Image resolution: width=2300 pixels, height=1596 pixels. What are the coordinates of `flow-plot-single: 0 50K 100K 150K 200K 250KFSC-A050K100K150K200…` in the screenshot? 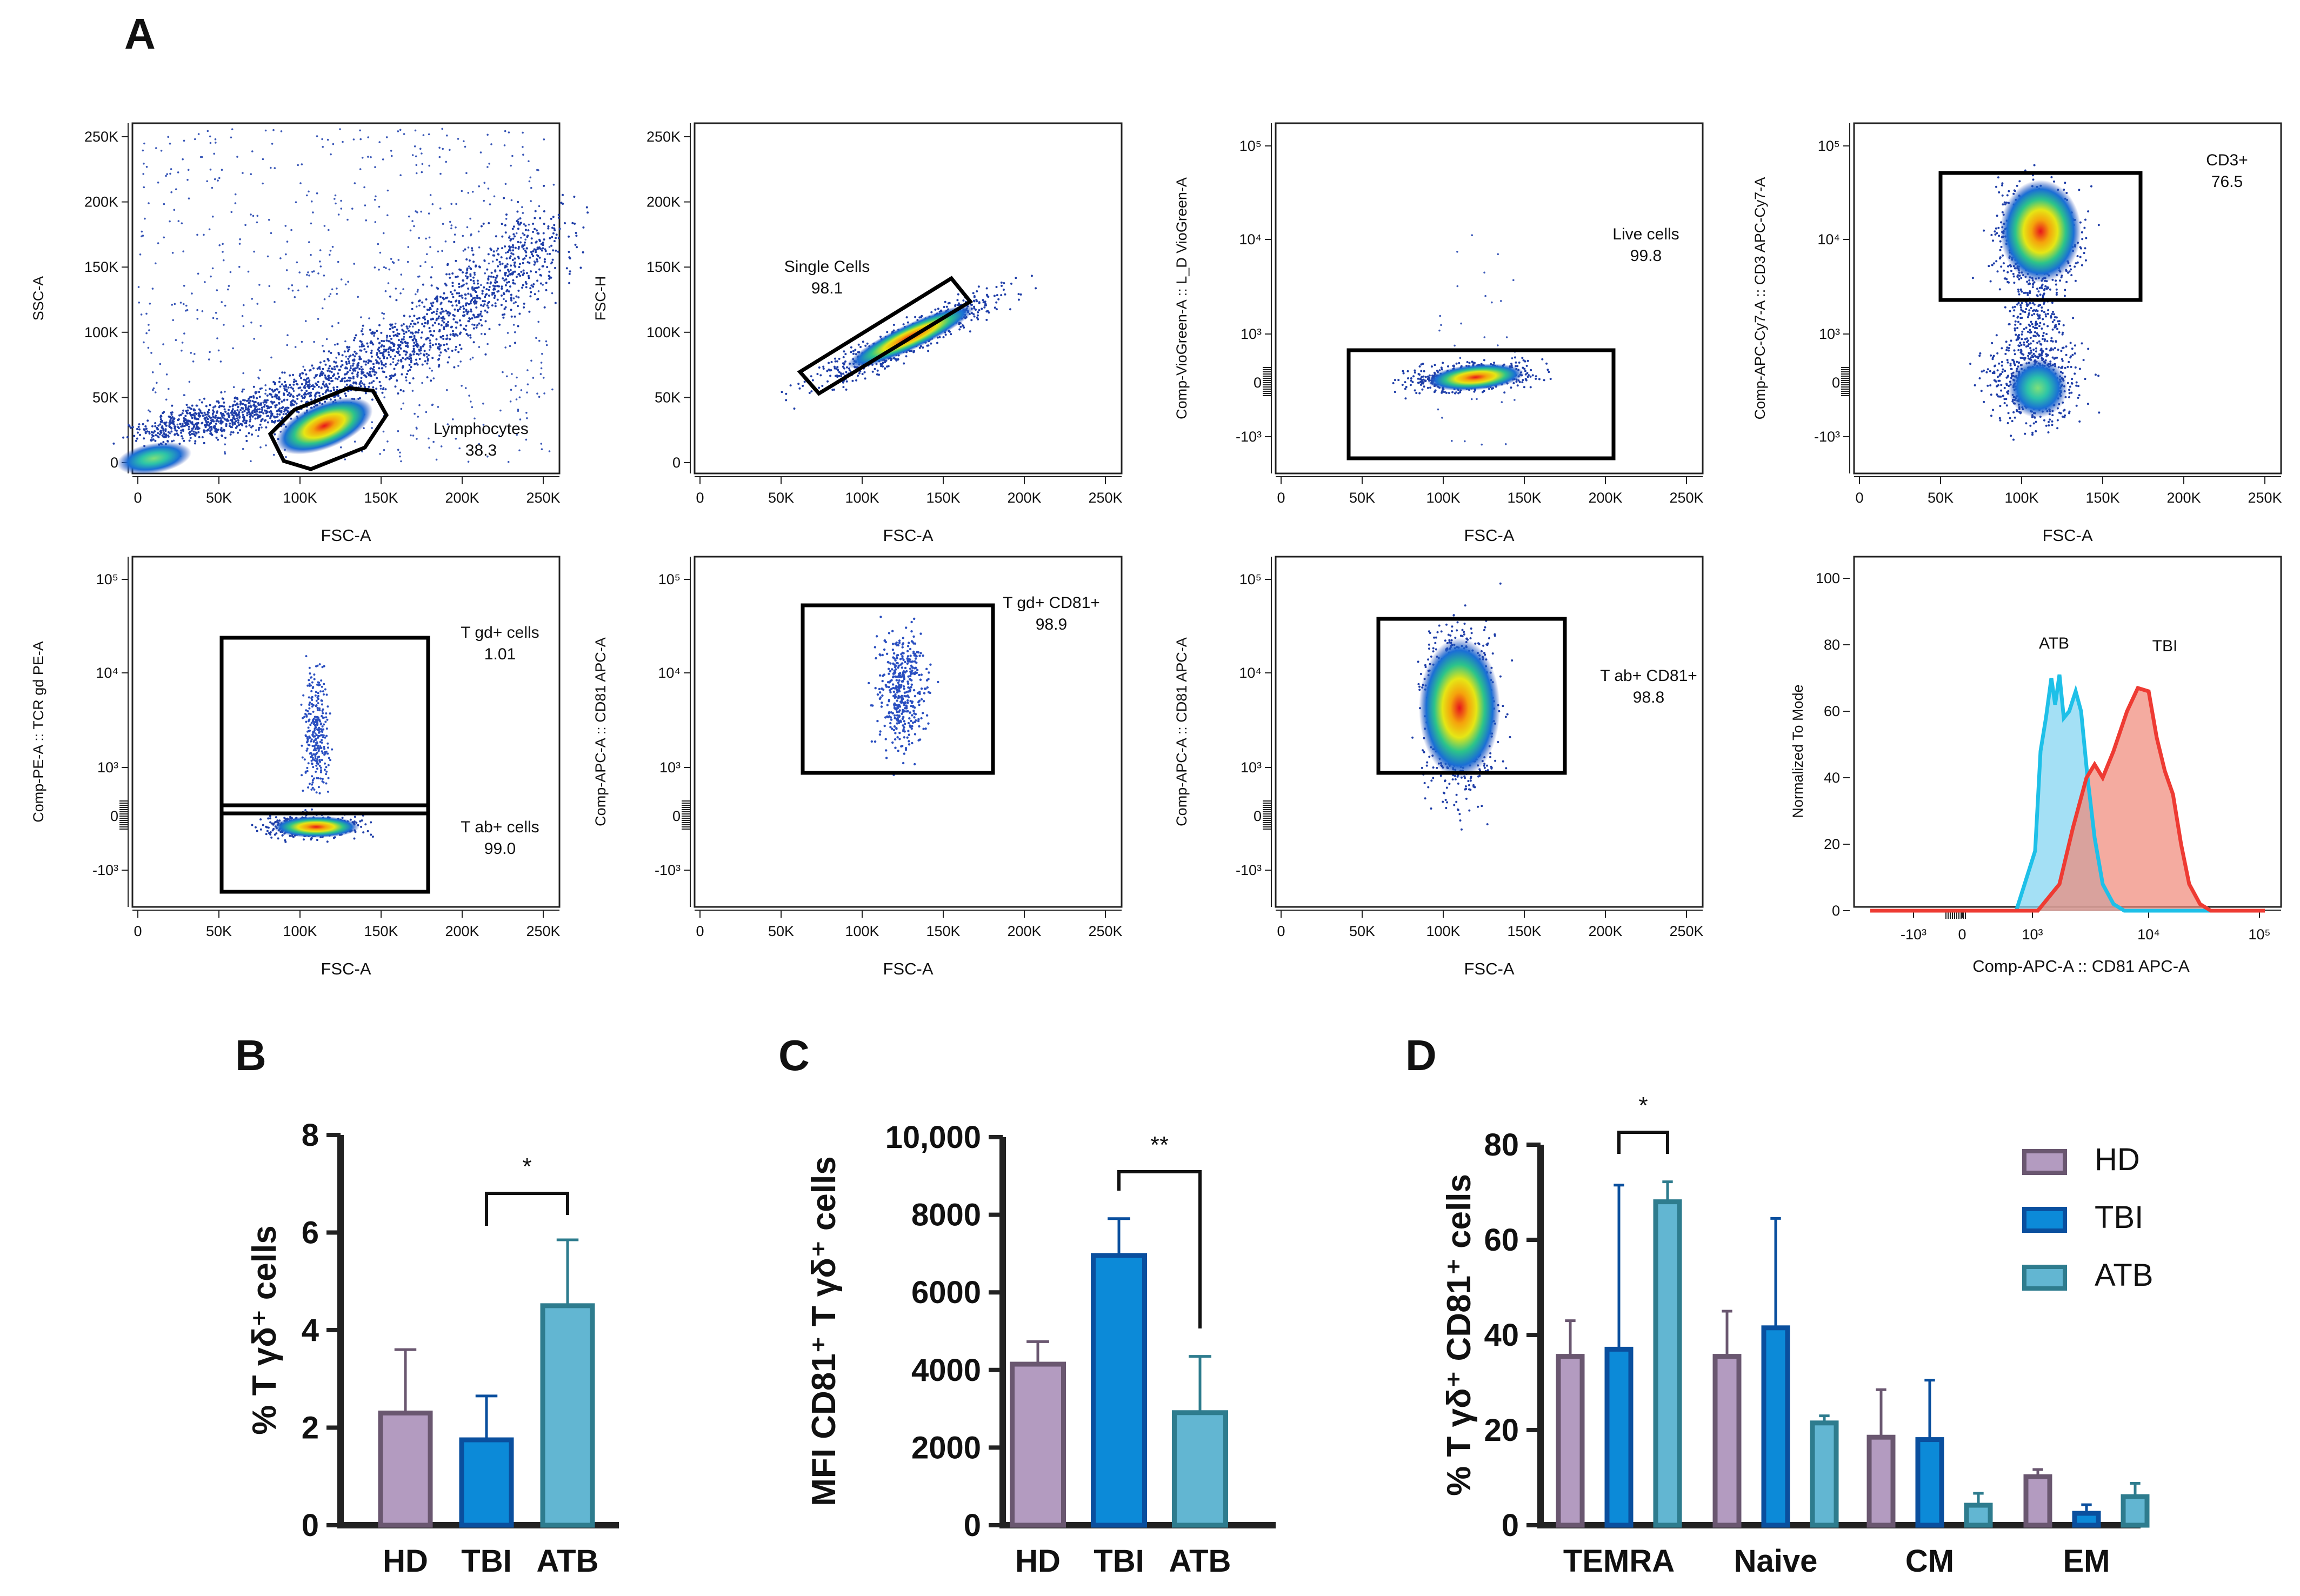 It's located at (857, 333).